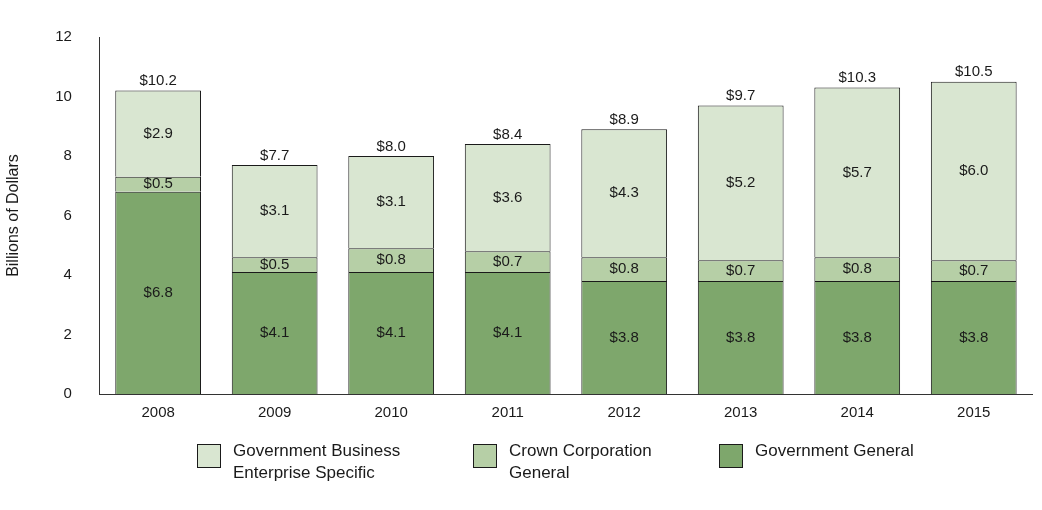 This screenshot has height=510, width=1042. What do you see at coordinates (741, 412) in the screenshot?
I see `x-tick-label: 2013` at bounding box center [741, 412].